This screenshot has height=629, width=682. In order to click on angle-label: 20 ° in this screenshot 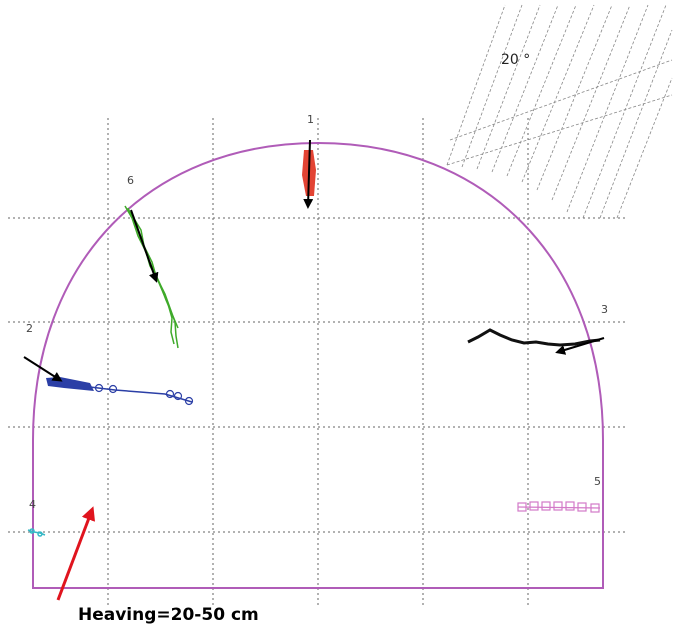, I will do `click(515, 60)`.